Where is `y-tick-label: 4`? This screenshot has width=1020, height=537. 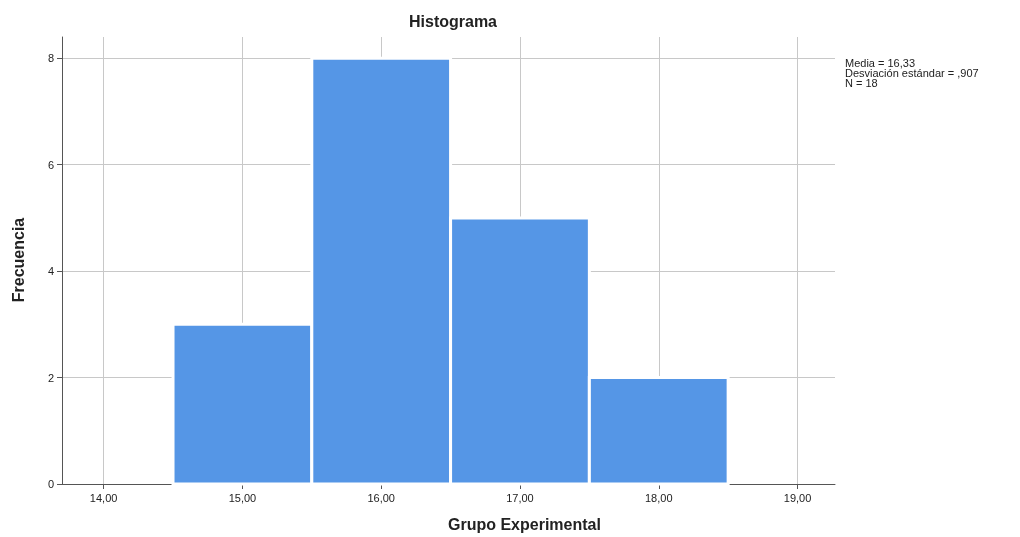
y-tick-label: 4 is located at coordinates (50, 271).